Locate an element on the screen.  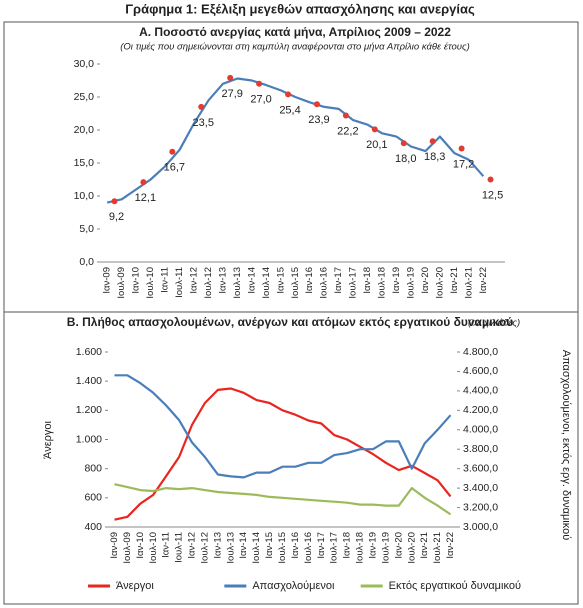
value-label: 9,2 is located at coordinates (116, 217).